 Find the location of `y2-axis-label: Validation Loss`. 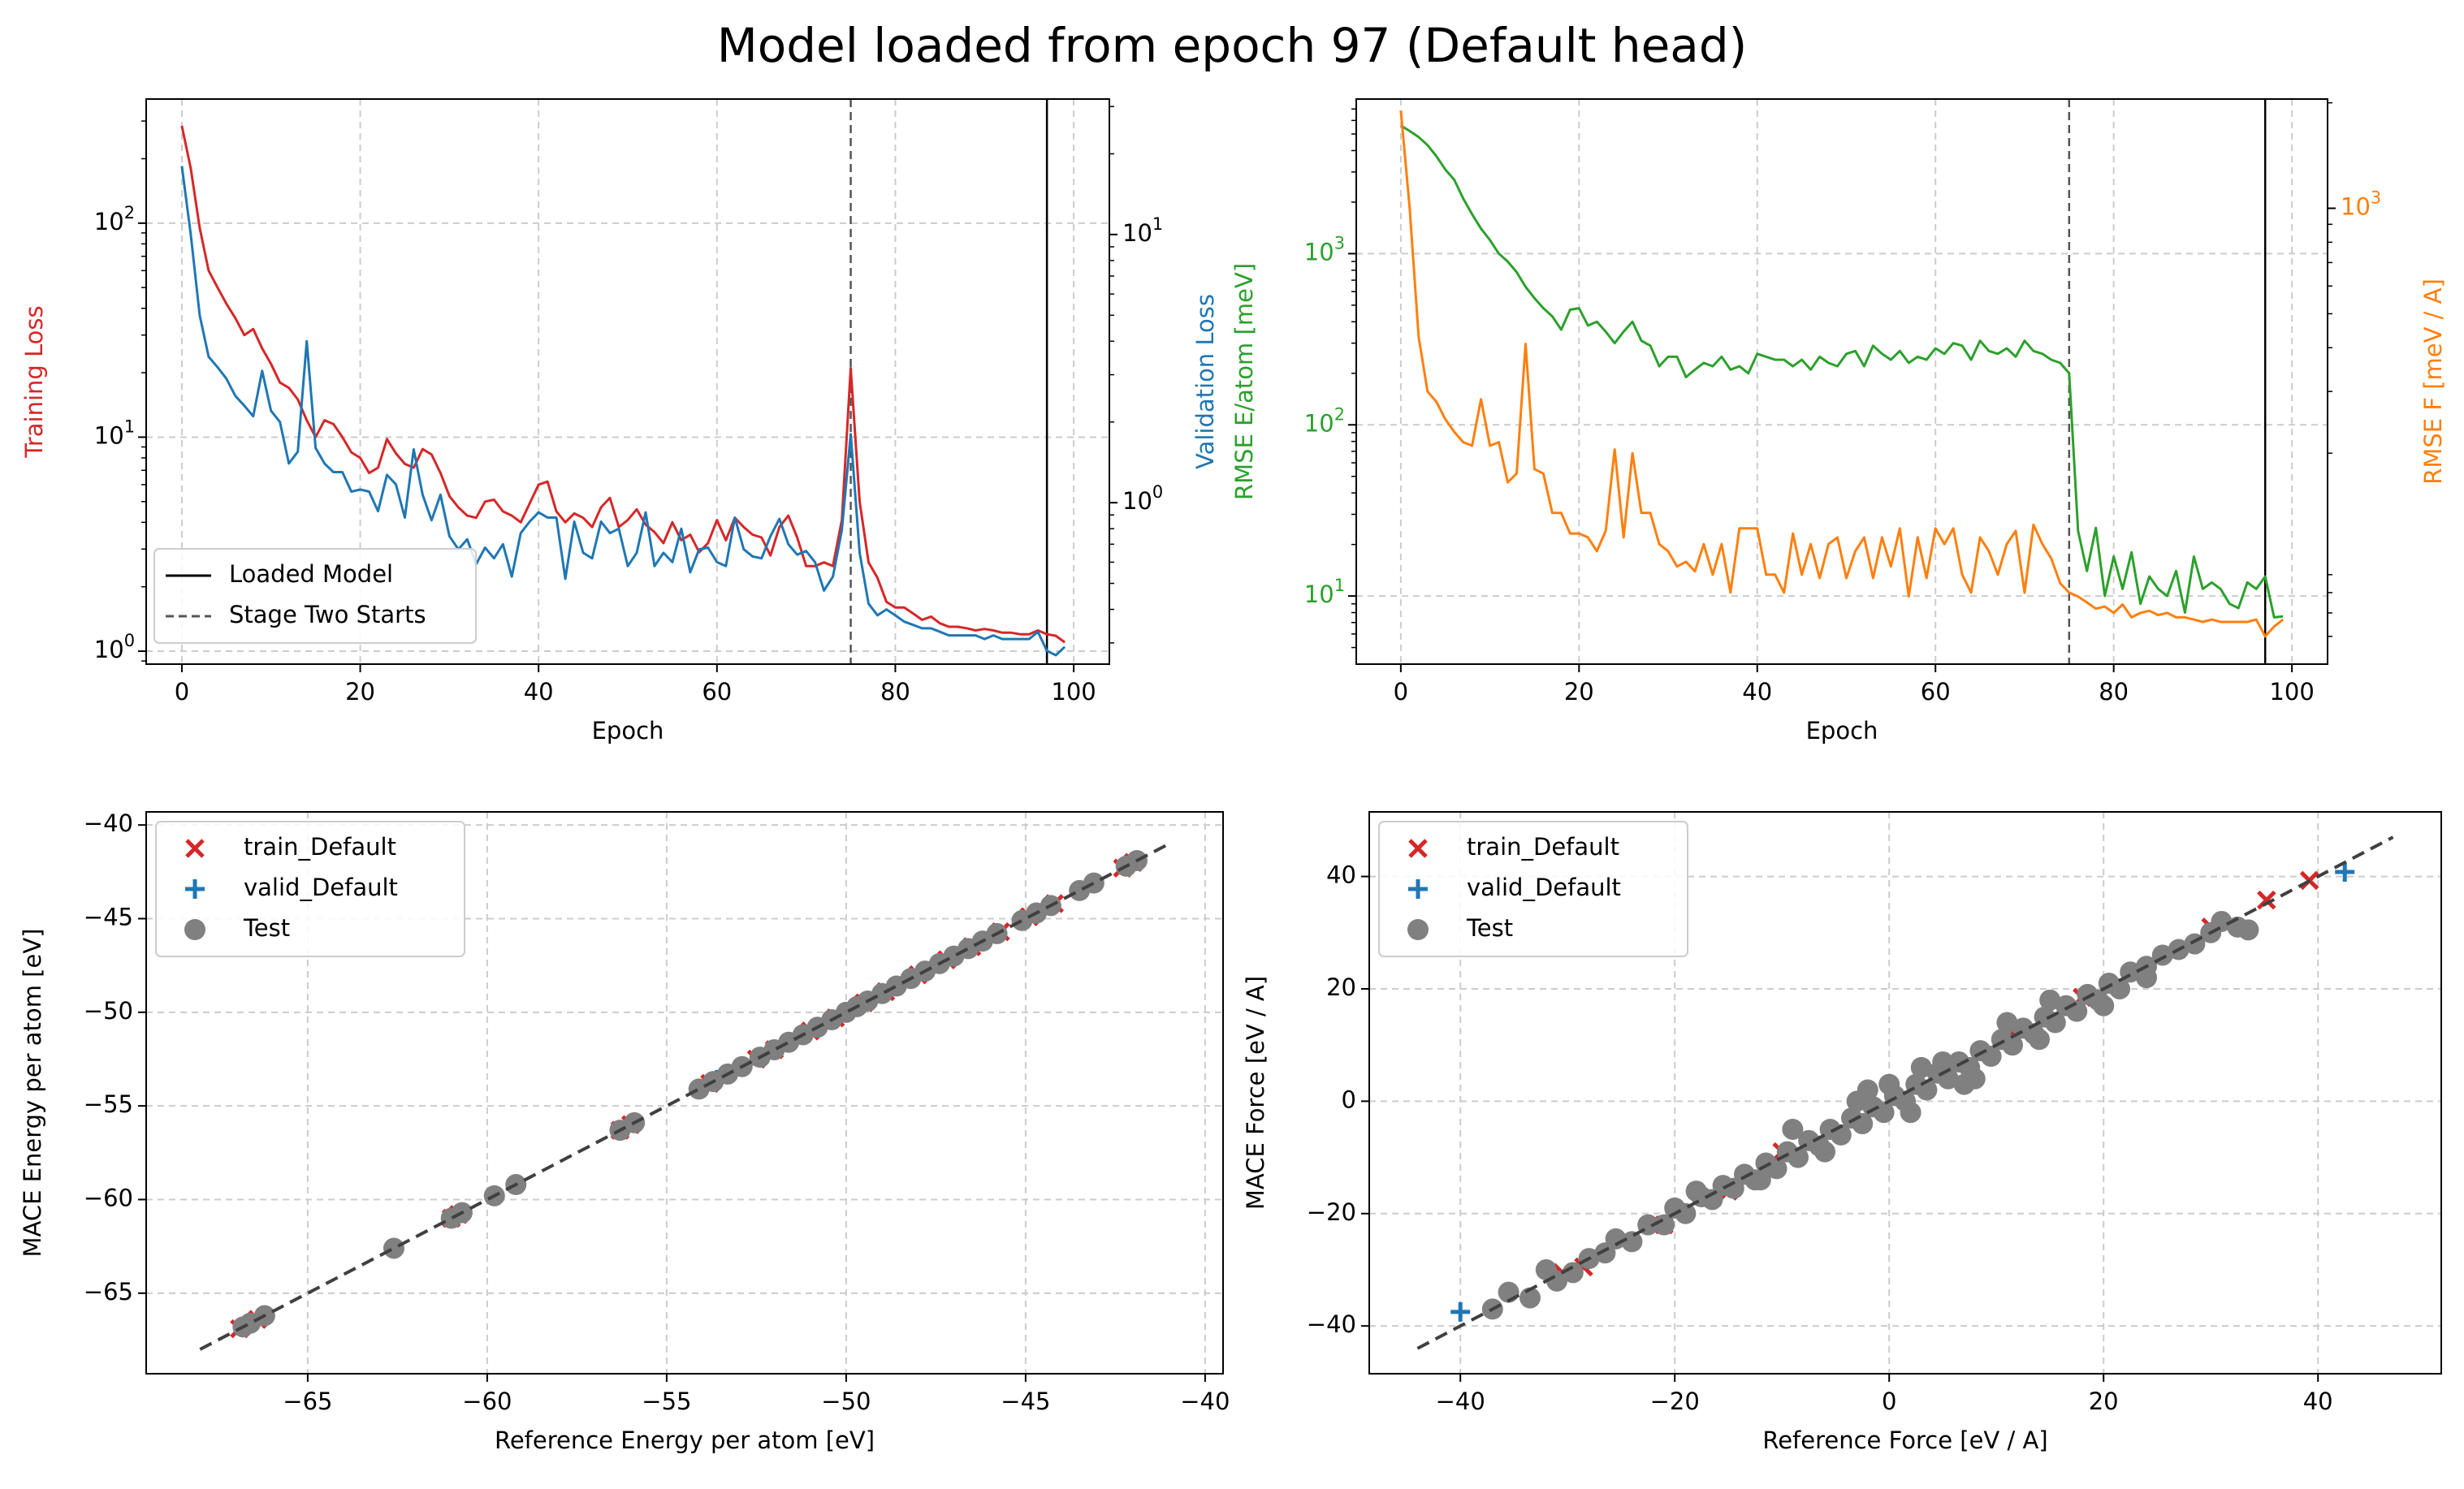

y2-axis-label: Validation Loss is located at coordinates (1205, 381).